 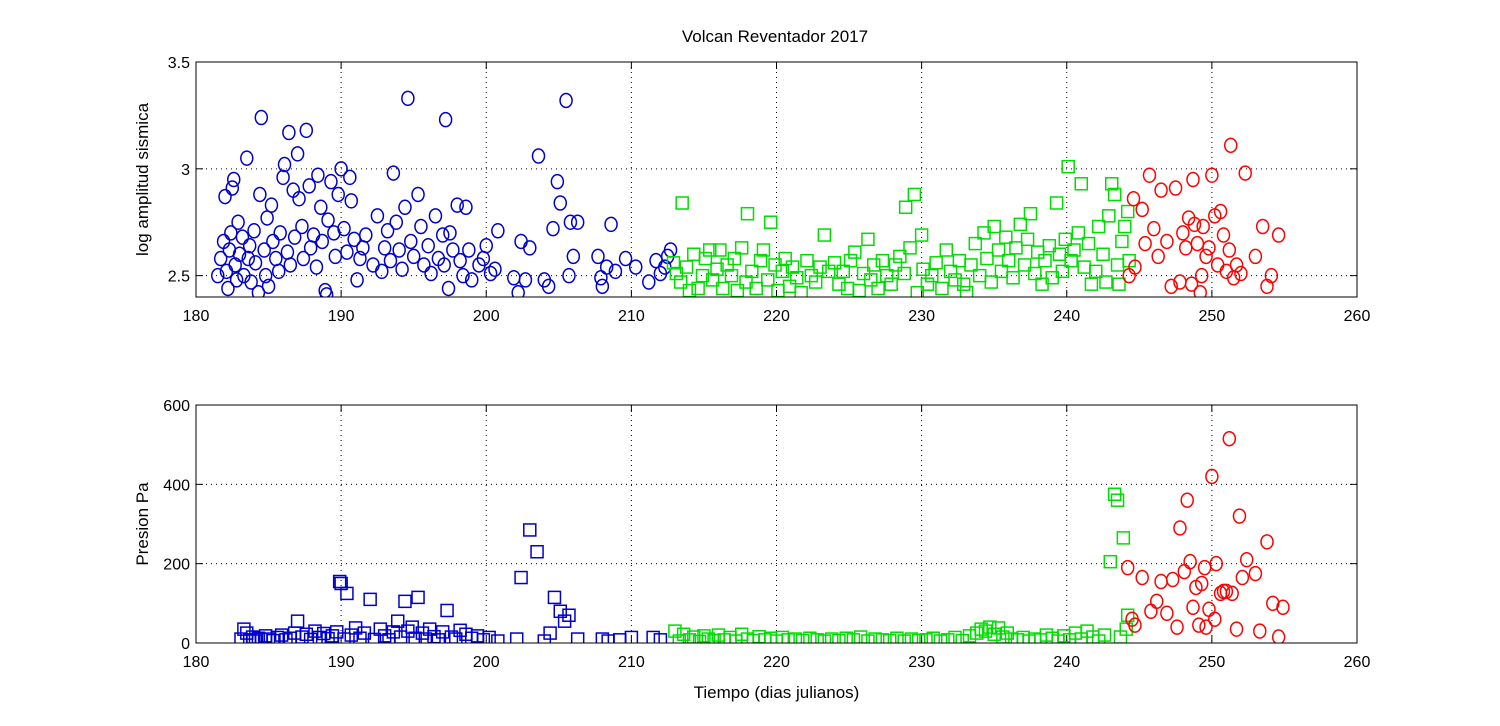 What do you see at coordinates (1357, 662) in the screenshot?
I see `x-tick-label: 260` at bounding box center [1357, 662].